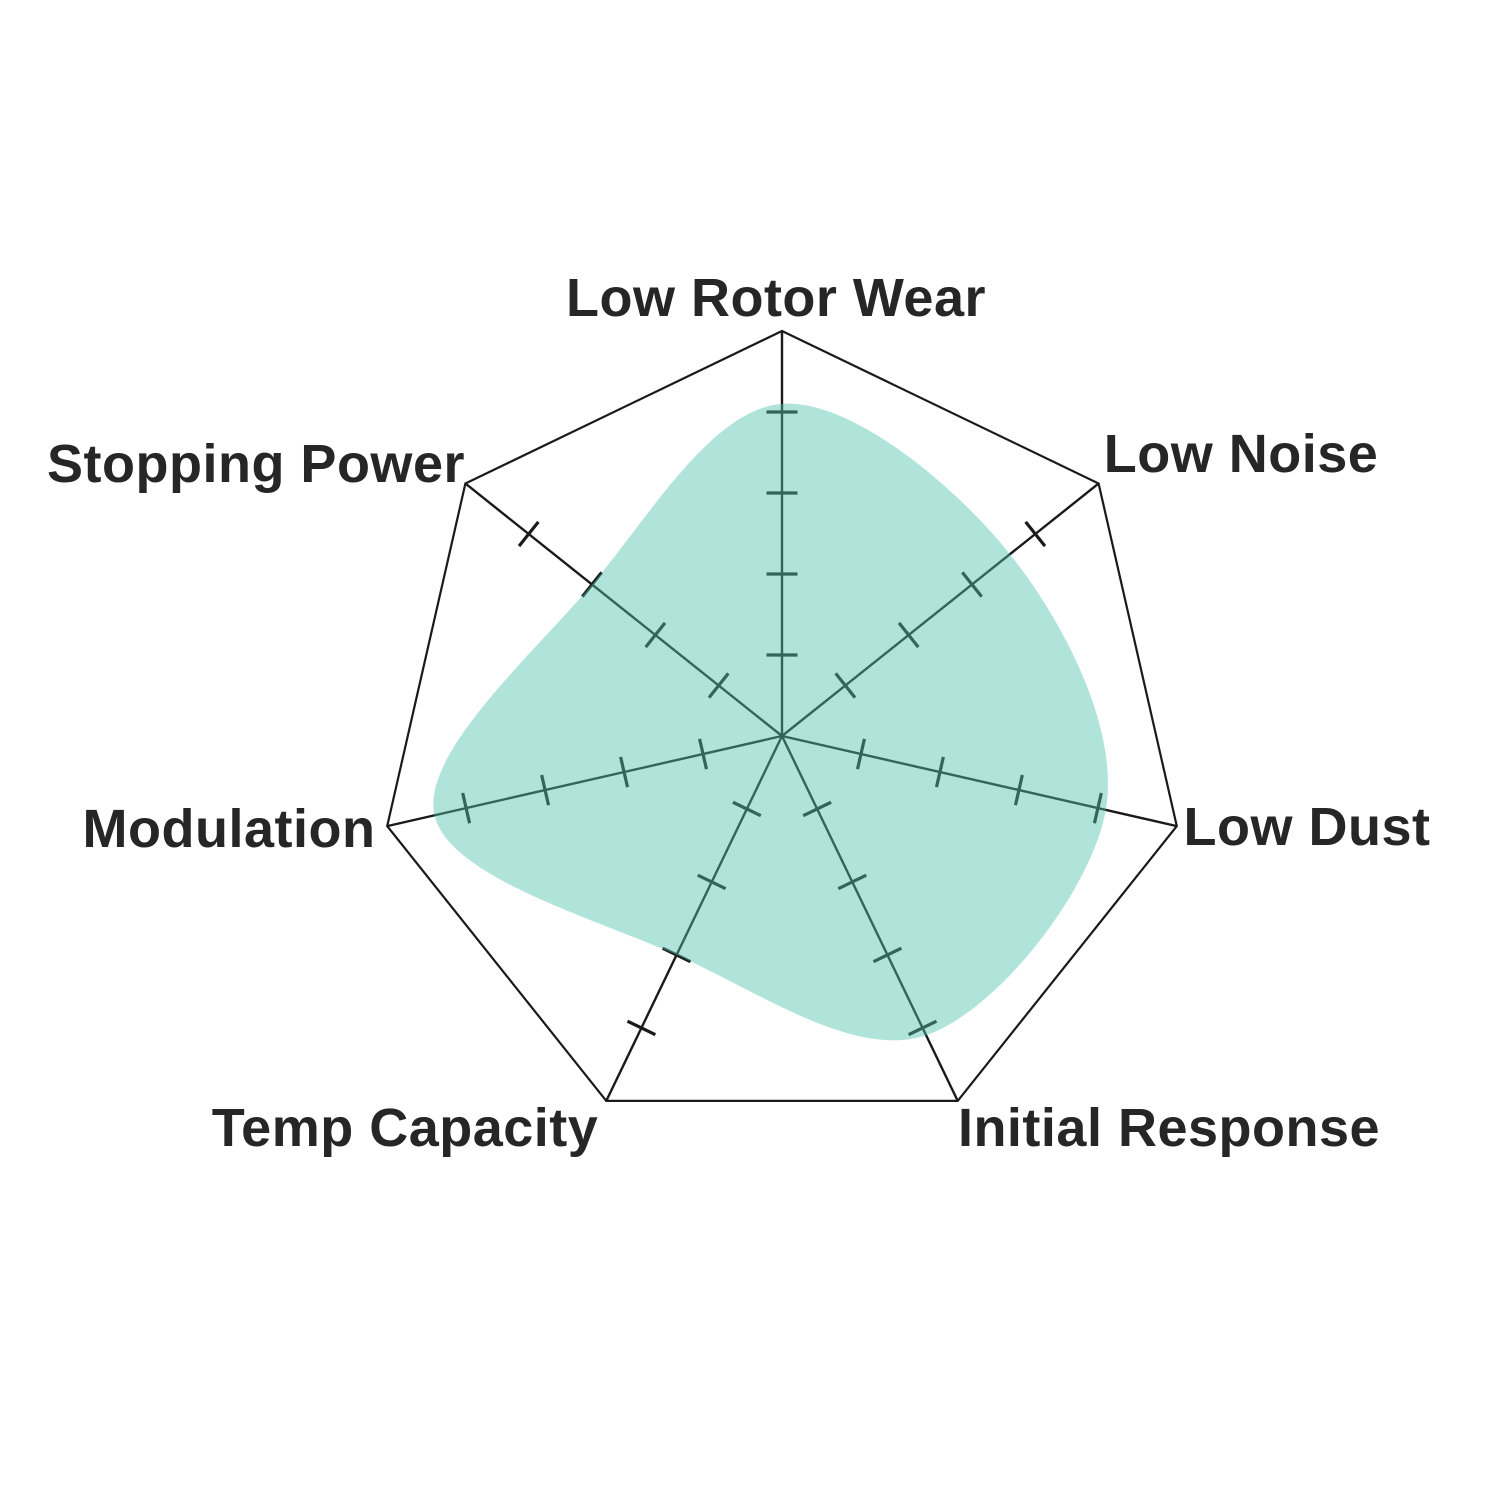  Describe the element at coordinates (1307, 827) in the screenshot. I see `axis-label-low-dust: Low Dust` at that location.